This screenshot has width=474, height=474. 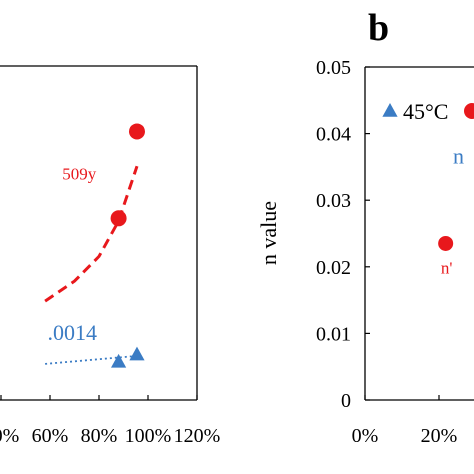 I want to click on panel-a-x-tick-label: 120%, so click(x=197, y=436).